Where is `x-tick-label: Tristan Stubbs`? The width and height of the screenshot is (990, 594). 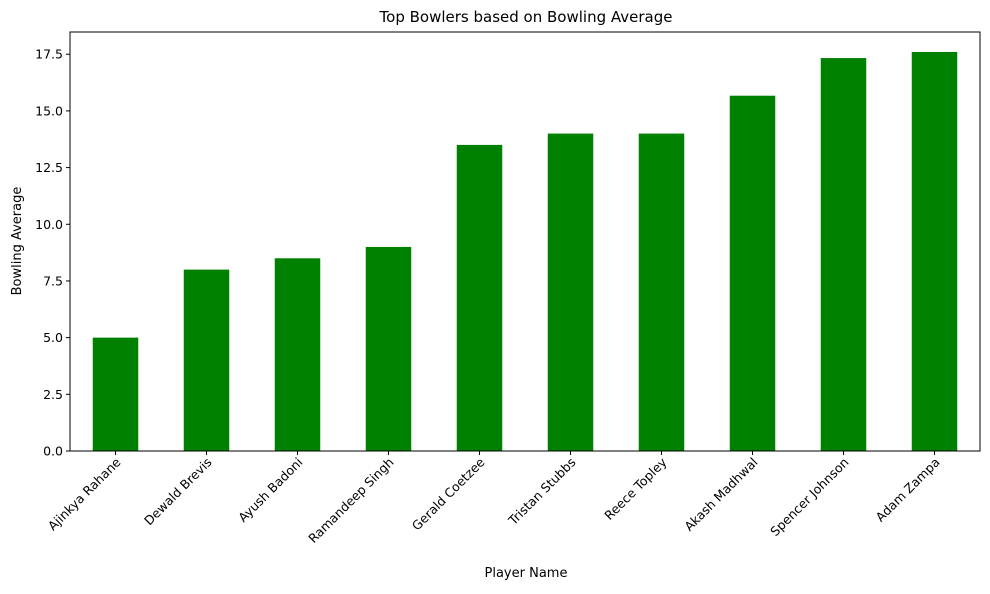 x-tick-label: Tristan Stubbs is located at coordinates (542, 492).